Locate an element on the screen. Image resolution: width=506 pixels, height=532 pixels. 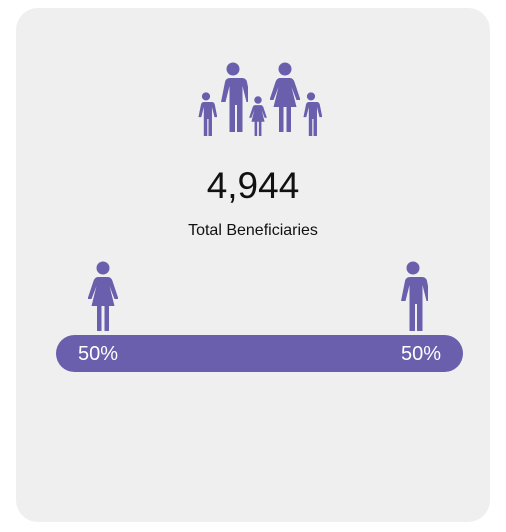
split-bar is located at coordinates (259, 353).